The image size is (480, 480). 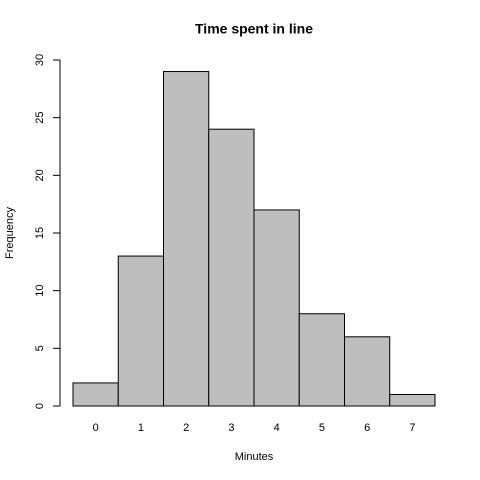 I want to click on x-tick-label: 1, so click(x=141, y=428).